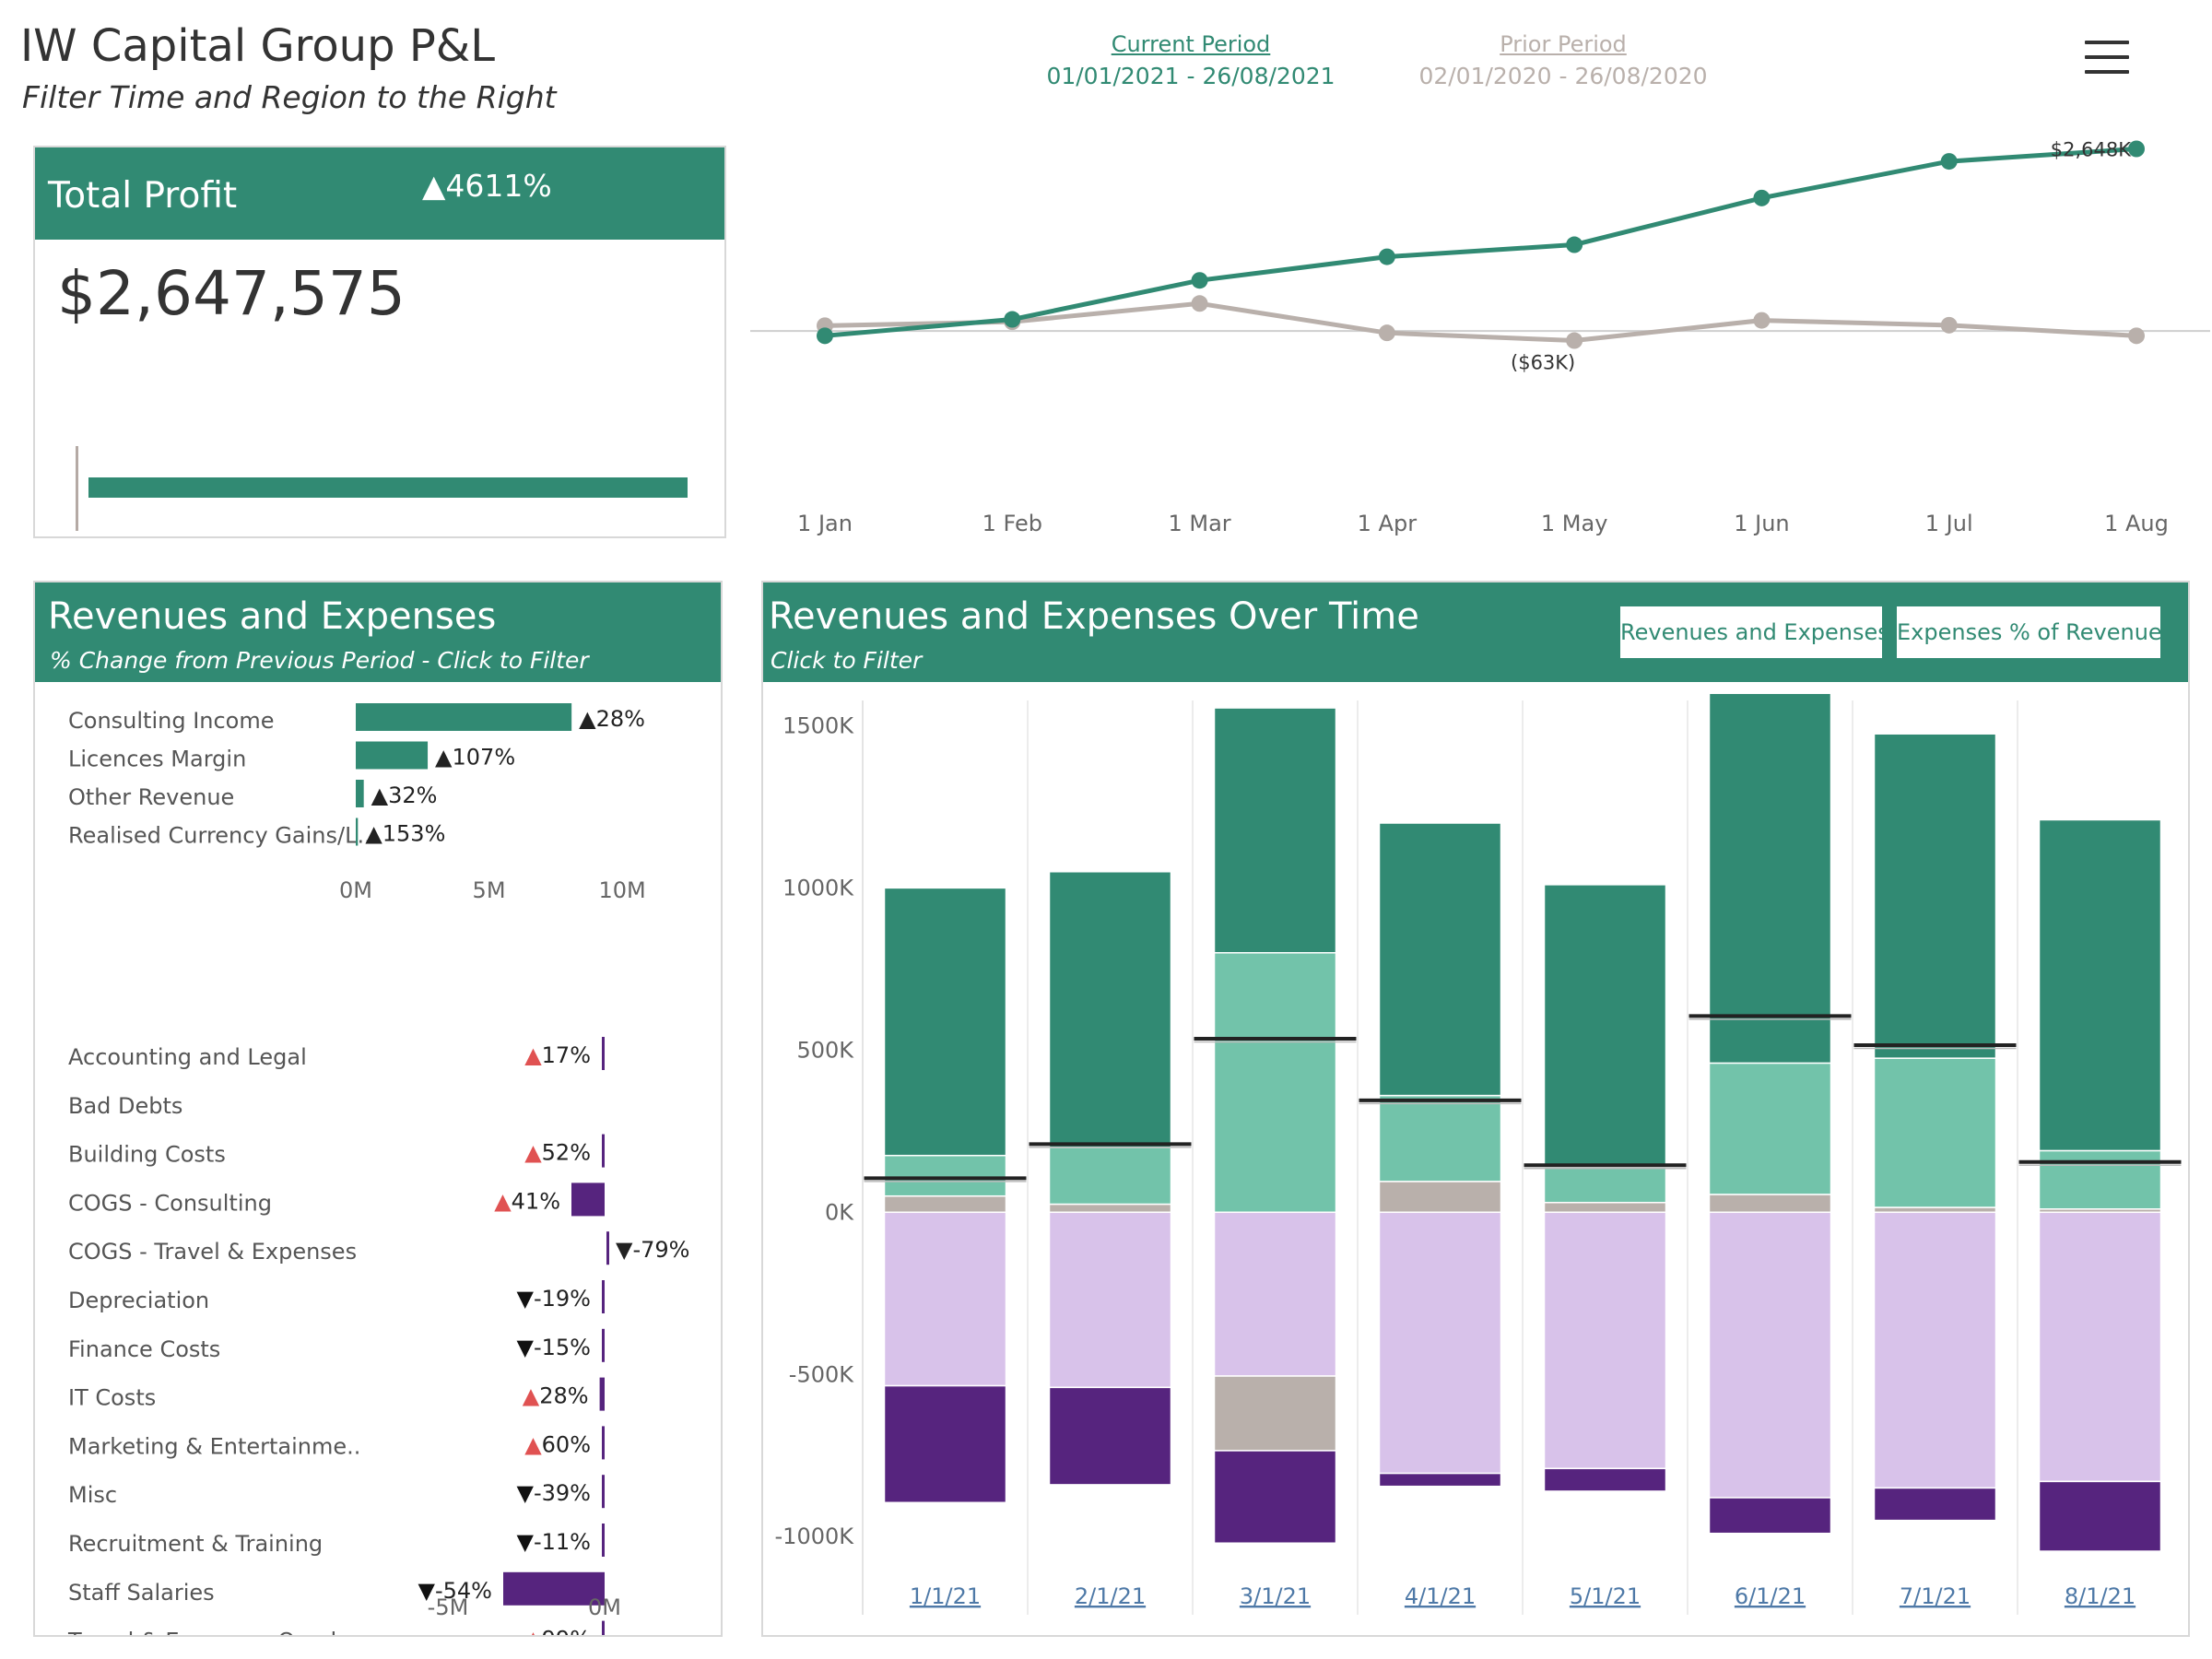  What do you see at coordinates (212, 1252) in the screenshot?
I see `expense-category-label: COGS - Travel & Expenses` at bounding box center [212, 1252].